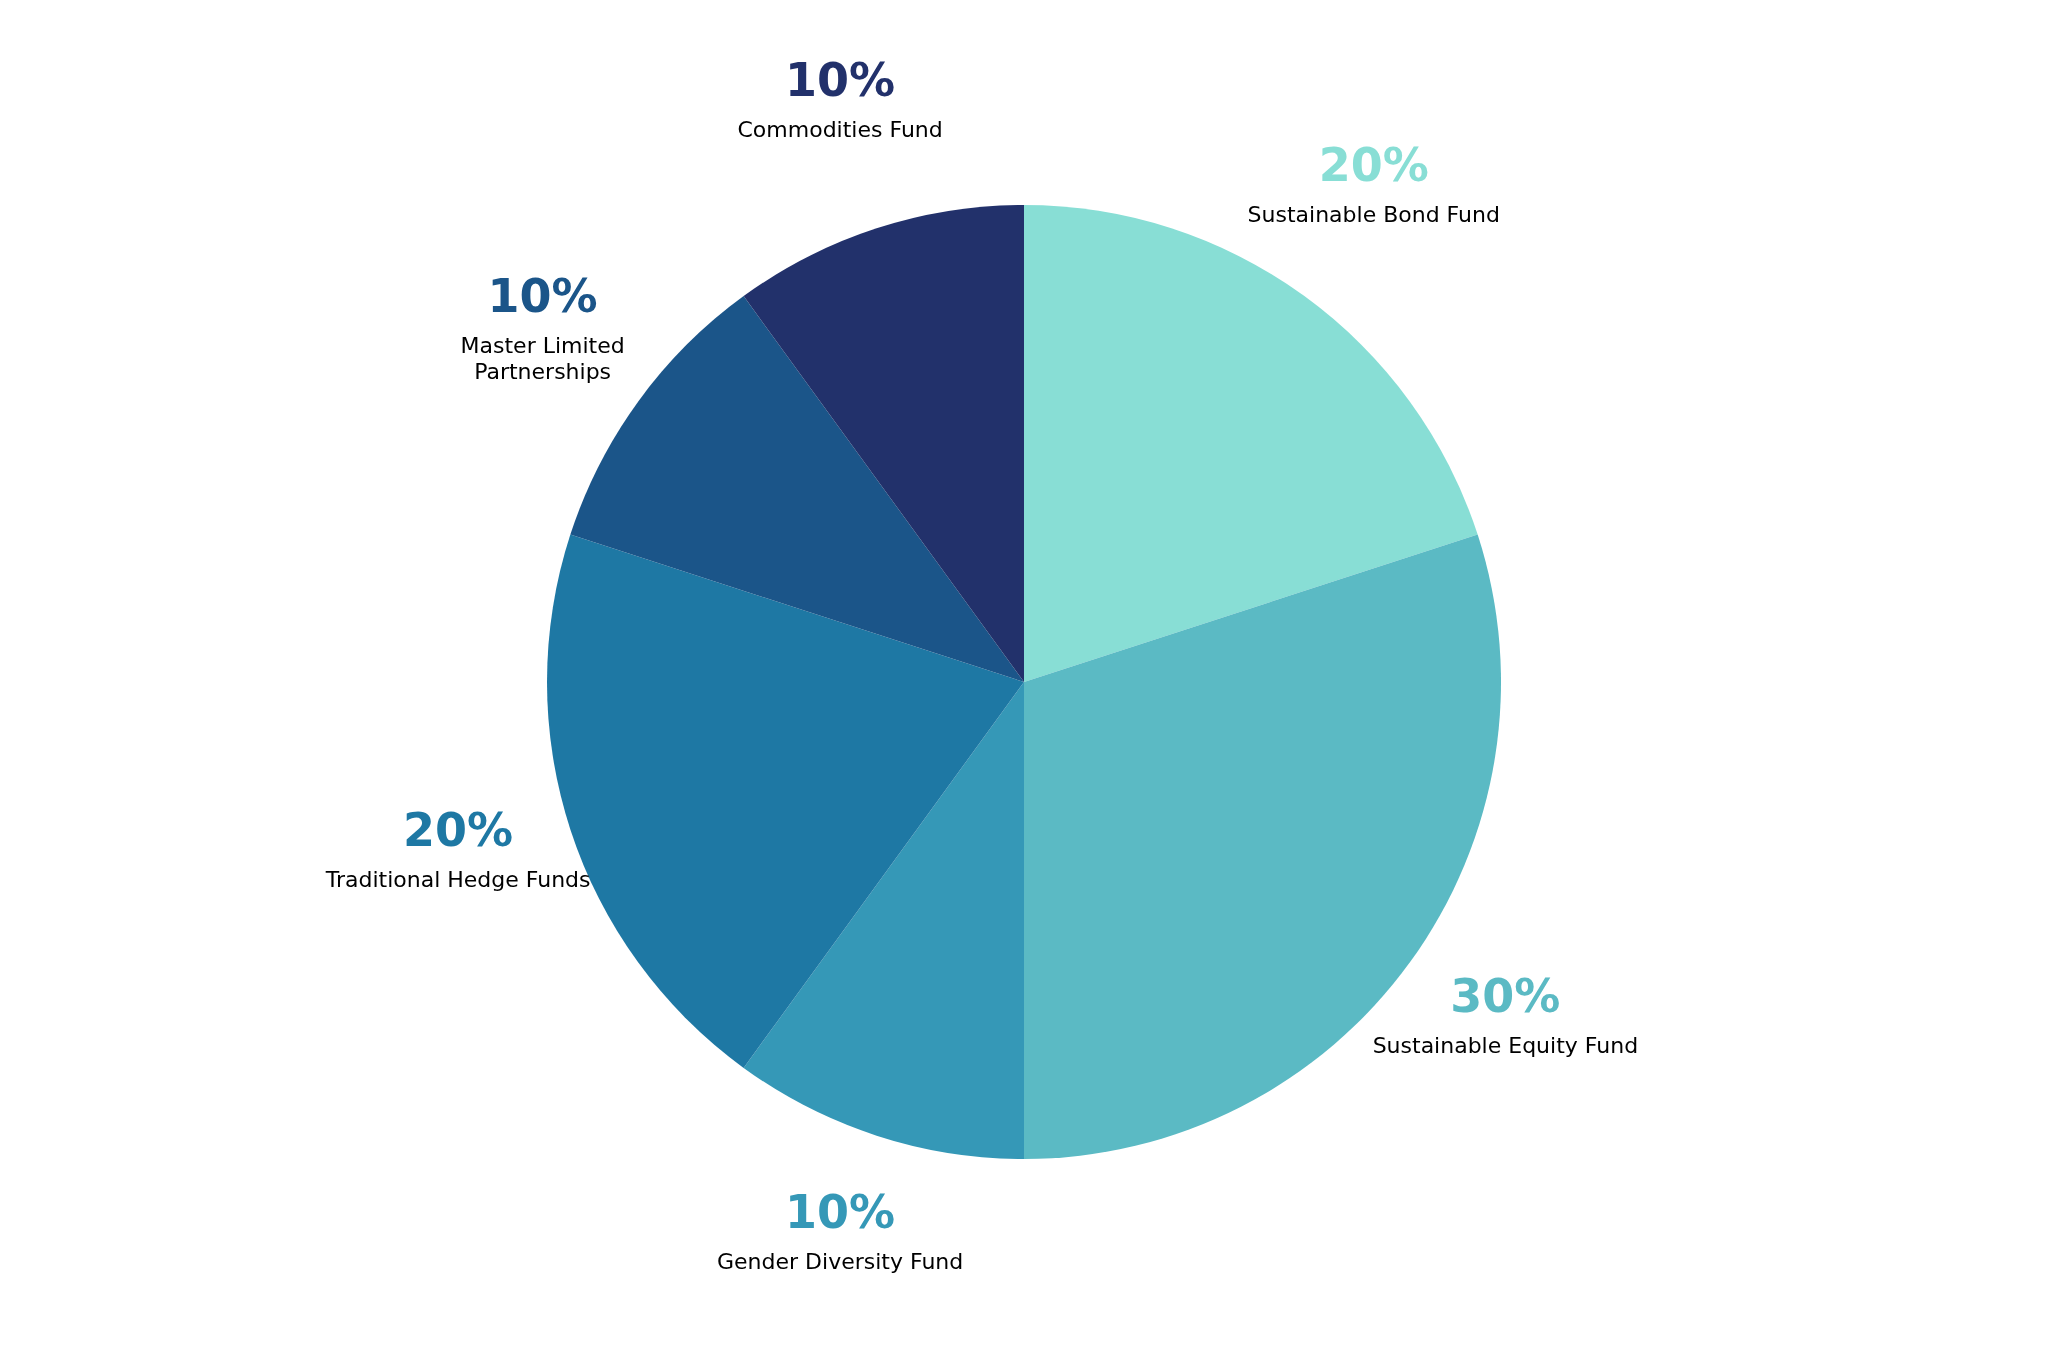 The width and height of the screenshot is (2048, 1364). Describe the element at coordinates (542, 359) in the screenshot. I see `slice-label: Master Limited Partnerships` at that location.